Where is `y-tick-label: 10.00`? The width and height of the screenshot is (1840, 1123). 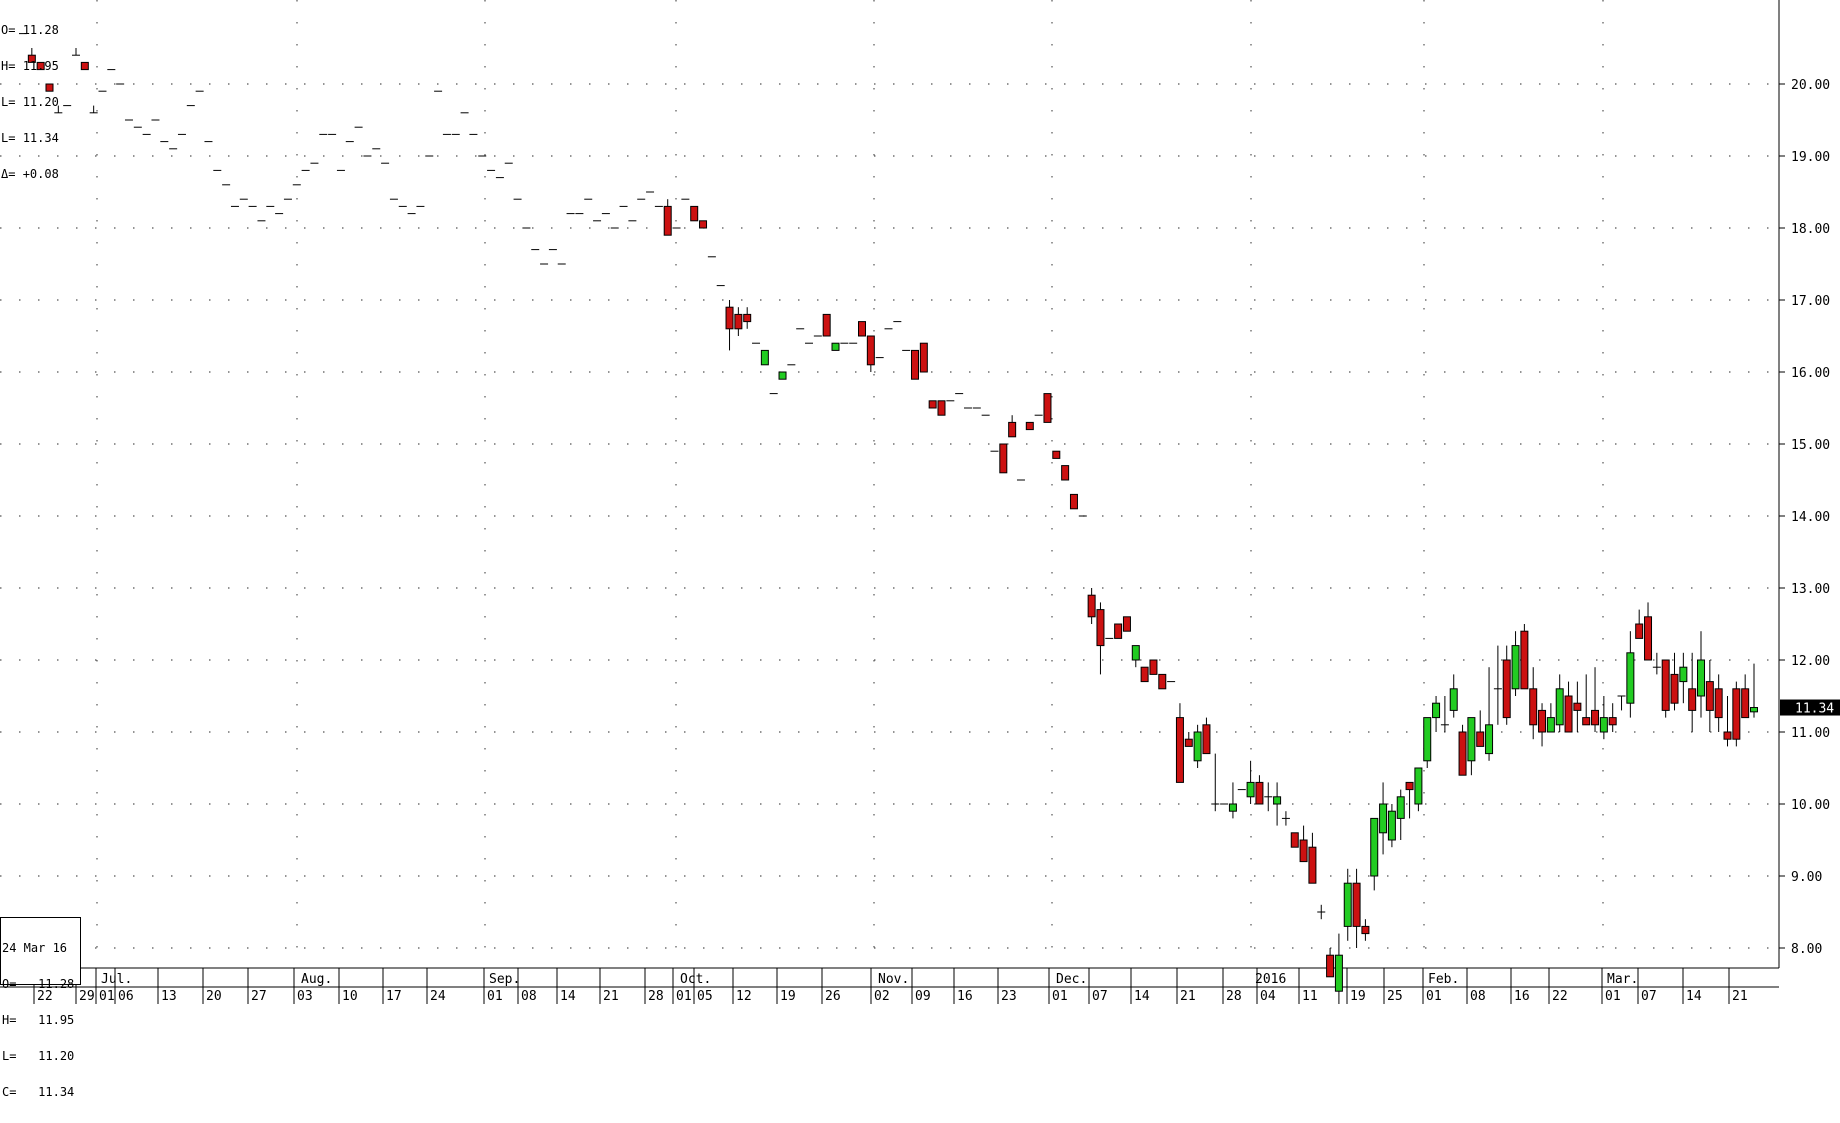 y-tick-label: 10.00 is located at coordinates (1810, 805).